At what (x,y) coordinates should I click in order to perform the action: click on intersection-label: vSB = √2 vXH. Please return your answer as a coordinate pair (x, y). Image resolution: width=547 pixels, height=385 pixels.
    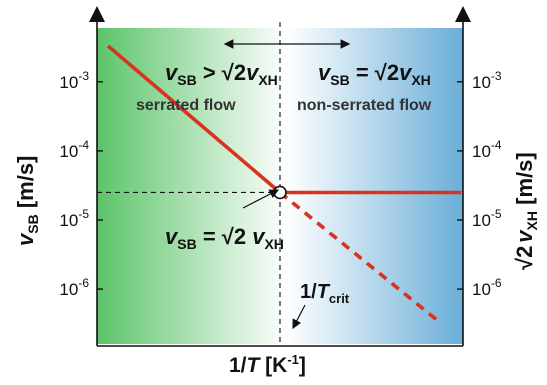
    Looking at the image, I should click on (224, 238).